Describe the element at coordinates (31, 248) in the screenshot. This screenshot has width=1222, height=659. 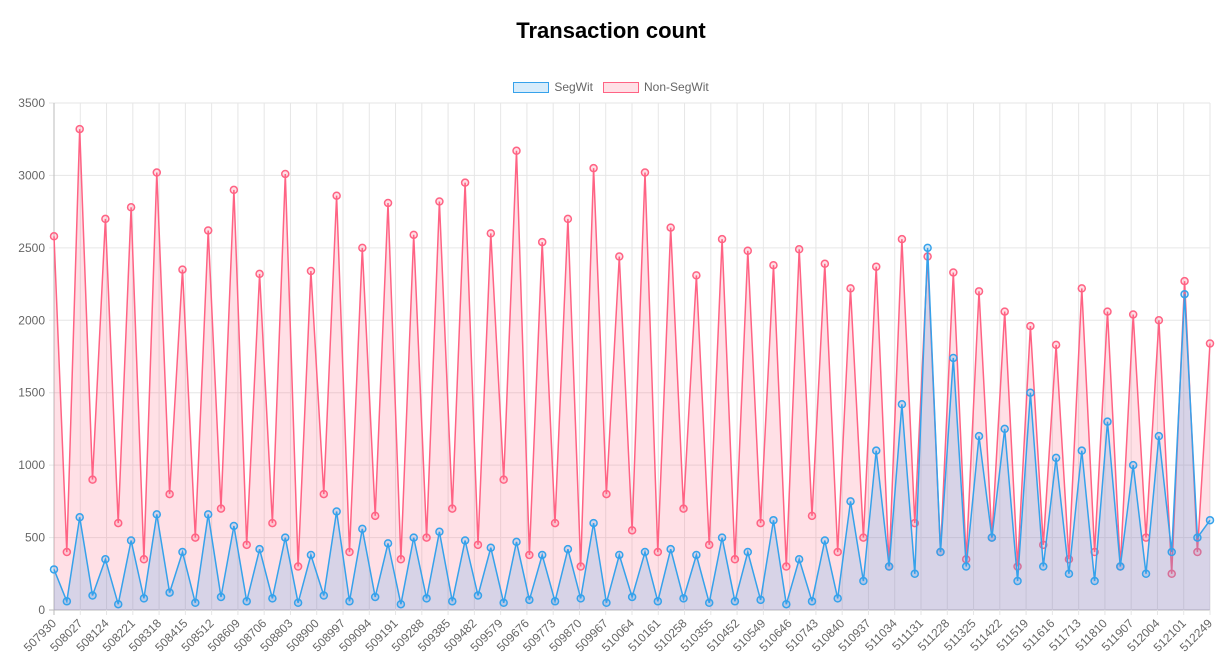
I see `y-tick-label: 2500` at that location.